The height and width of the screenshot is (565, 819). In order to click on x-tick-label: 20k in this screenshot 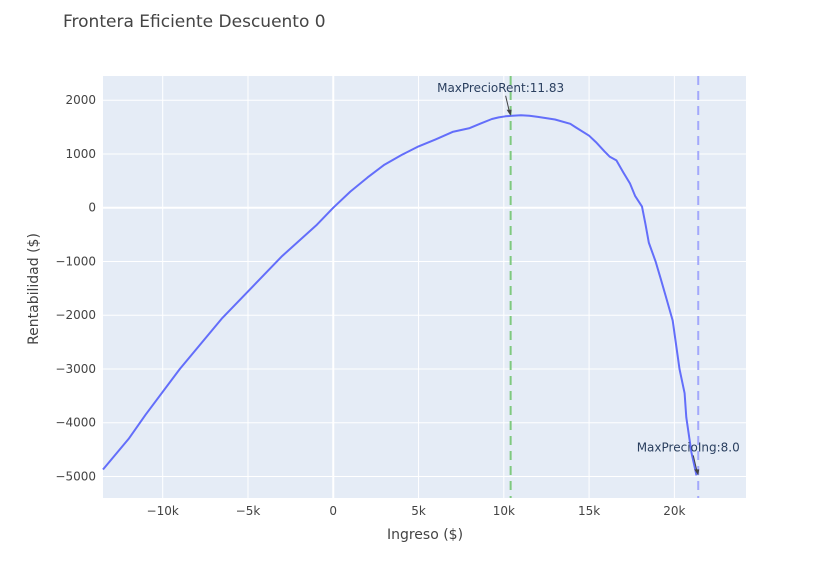, I will do `click(674, 511)`.